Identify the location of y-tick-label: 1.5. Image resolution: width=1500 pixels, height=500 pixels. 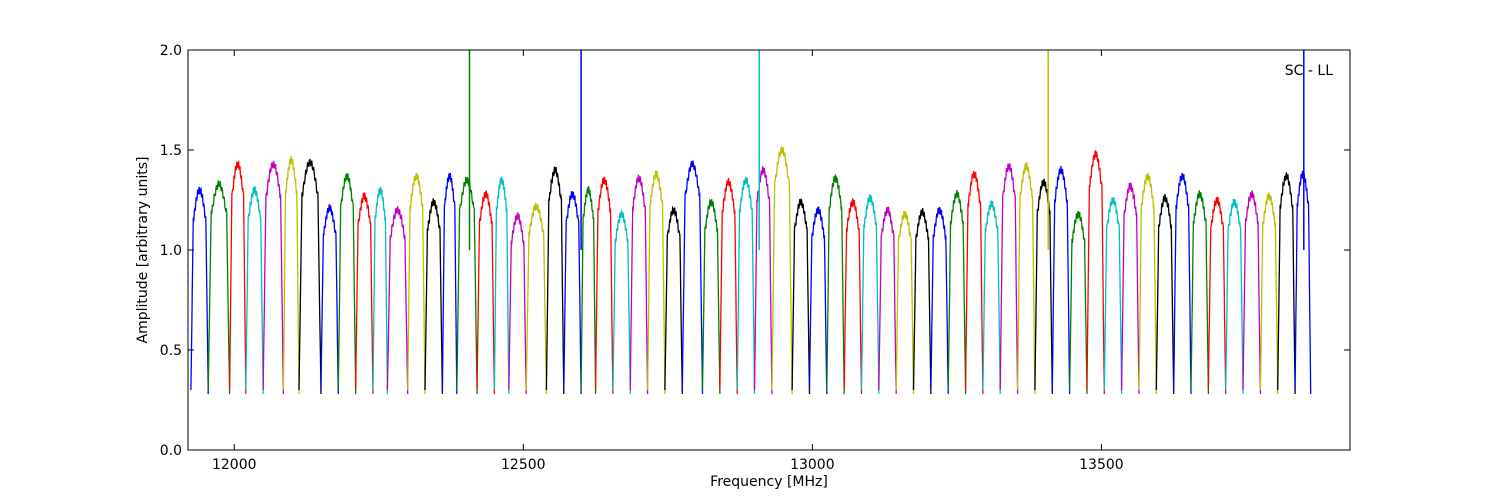
(171, 151).